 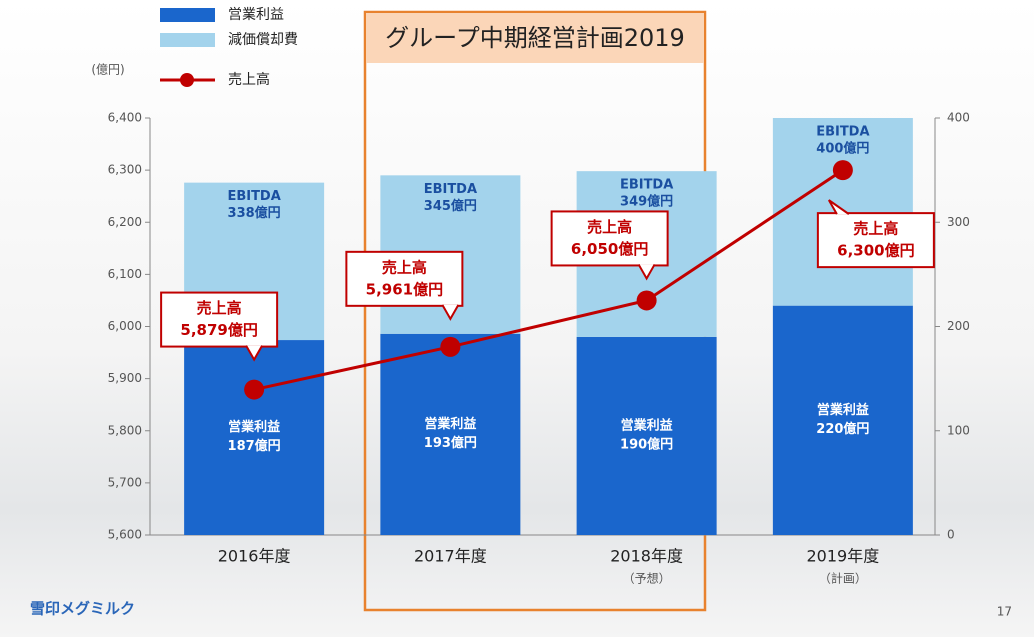 I want to click on y-tick-label: 6,200, so click(x=125, y=222).